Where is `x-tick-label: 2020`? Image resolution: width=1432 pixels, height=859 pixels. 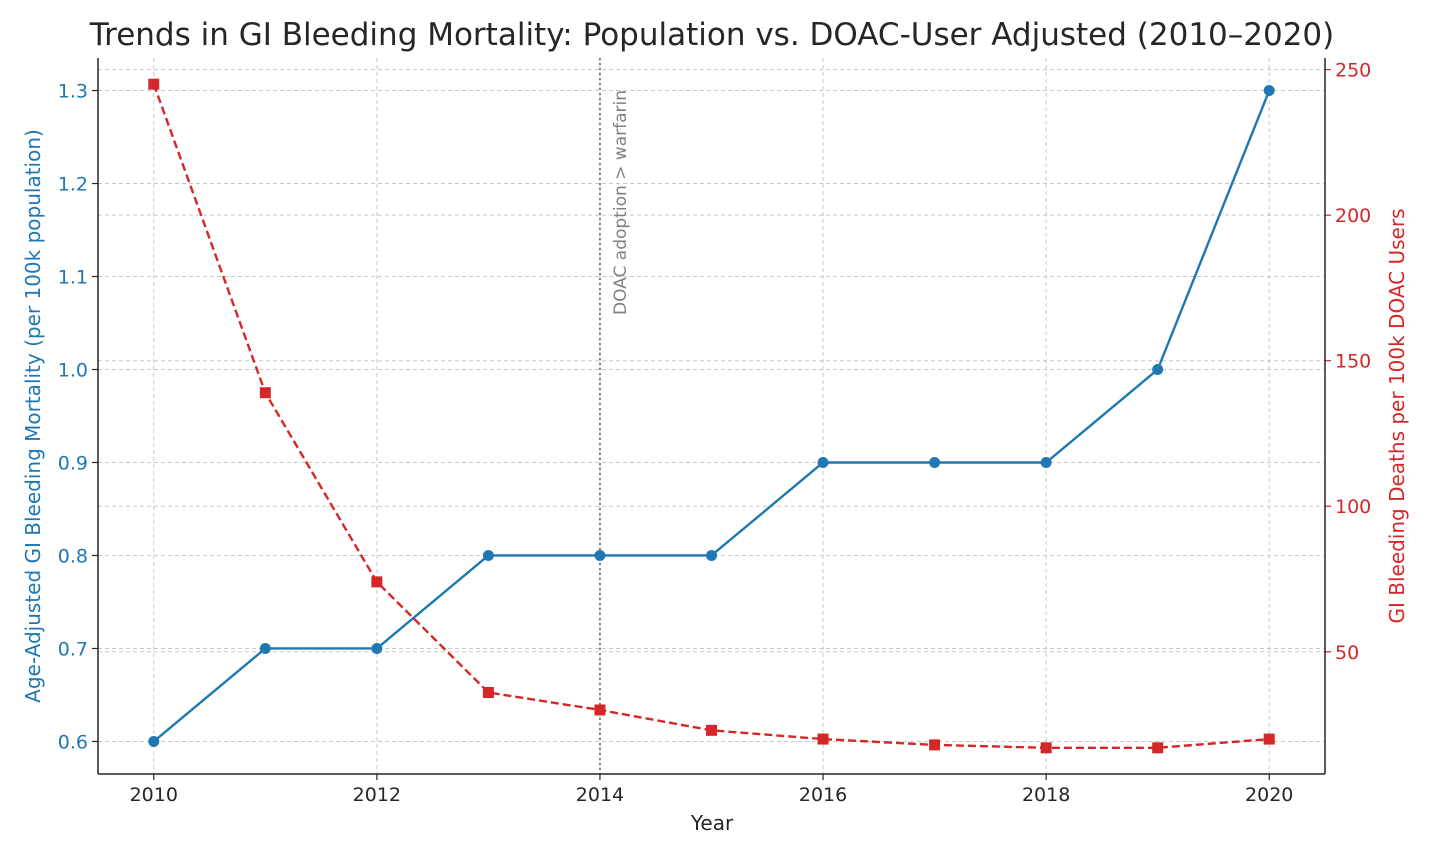 x-tick-label: 2020 is located at coordinates (1269, 795).